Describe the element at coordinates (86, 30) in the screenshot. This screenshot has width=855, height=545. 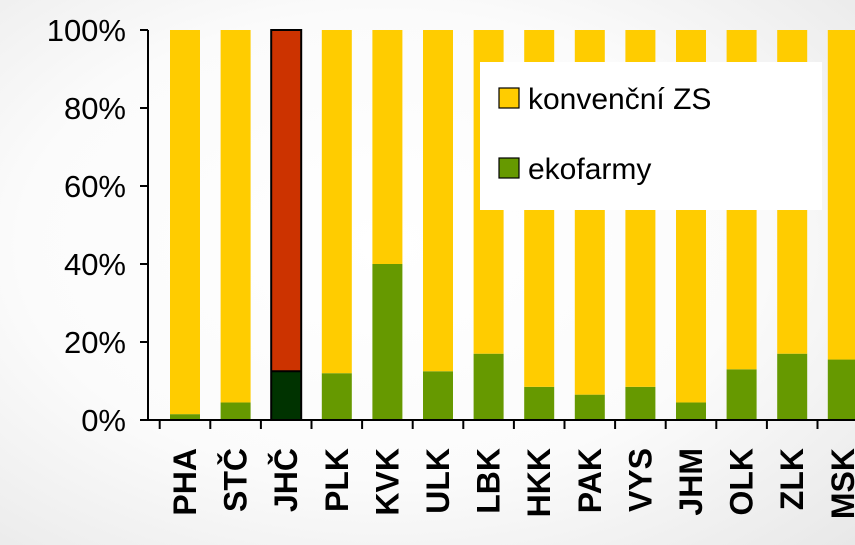
I see `y-tick-label: 100%` at that location.